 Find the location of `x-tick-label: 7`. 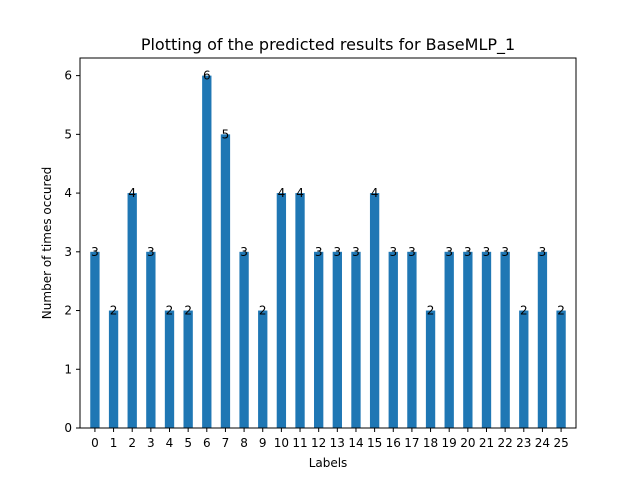

x-tick-label: 7 is located at coordinates (226, 443).